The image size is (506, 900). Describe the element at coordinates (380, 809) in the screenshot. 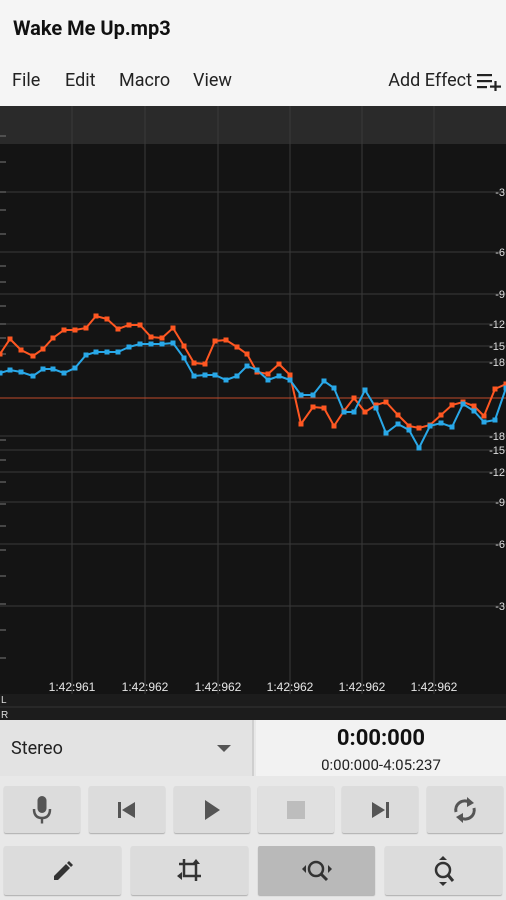

I see `skip-end-button` at that location.